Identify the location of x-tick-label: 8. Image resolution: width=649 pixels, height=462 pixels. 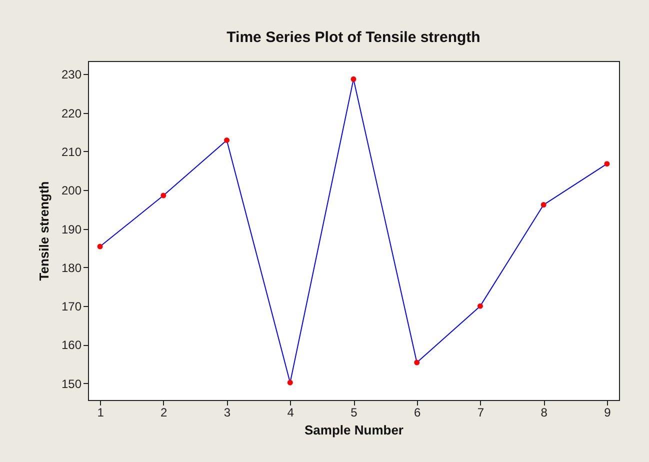
(544, 413).